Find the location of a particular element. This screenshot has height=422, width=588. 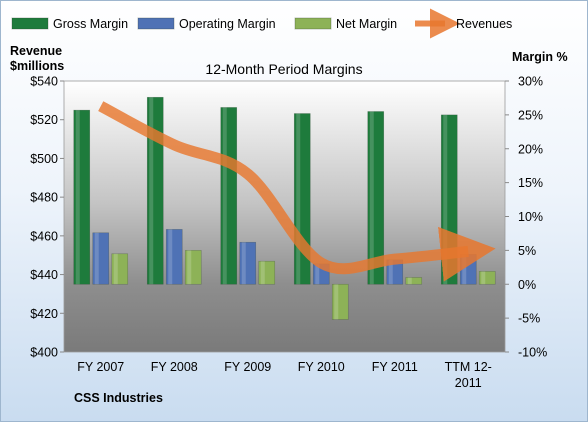

right-axis-tick-label: -5% is located at coordinates (529, 319).